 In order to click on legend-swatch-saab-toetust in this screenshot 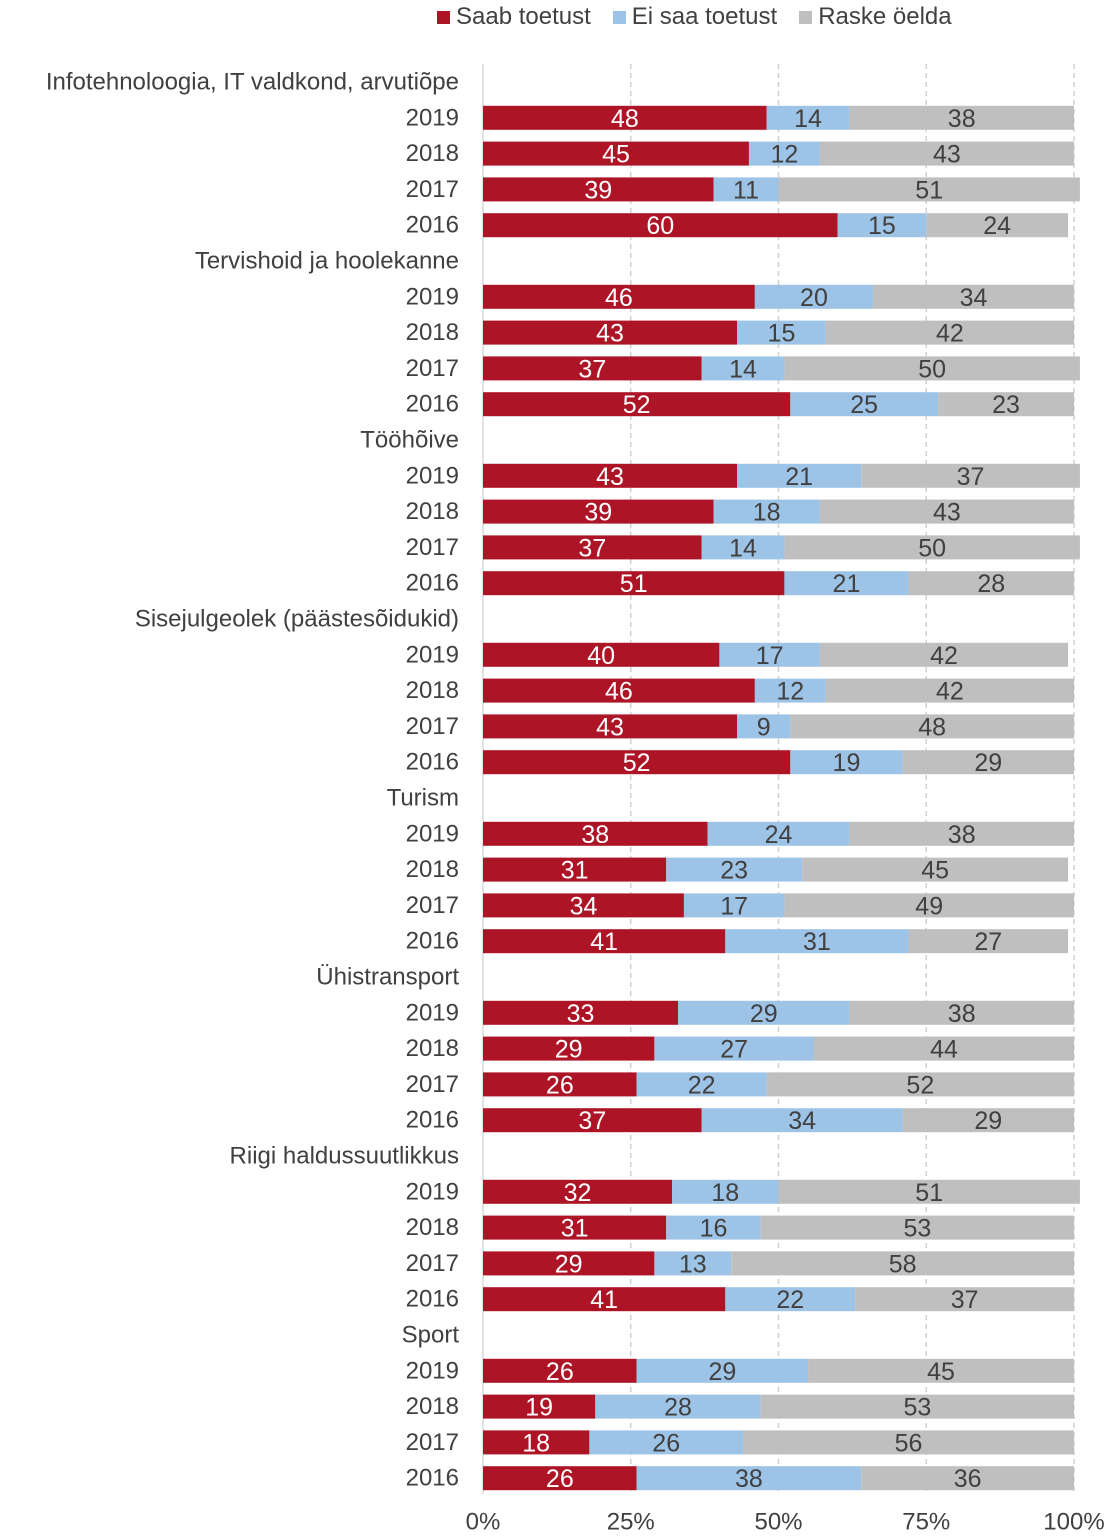, I will do `click(443, 17)`.